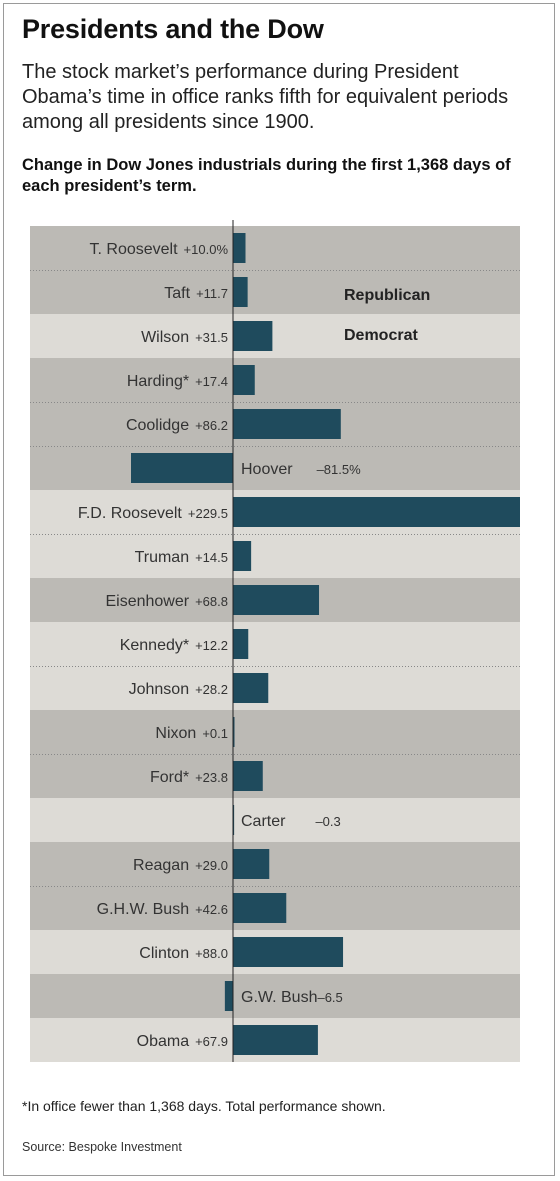  I want to click on legend-republican: Republican, so click(387, 295).